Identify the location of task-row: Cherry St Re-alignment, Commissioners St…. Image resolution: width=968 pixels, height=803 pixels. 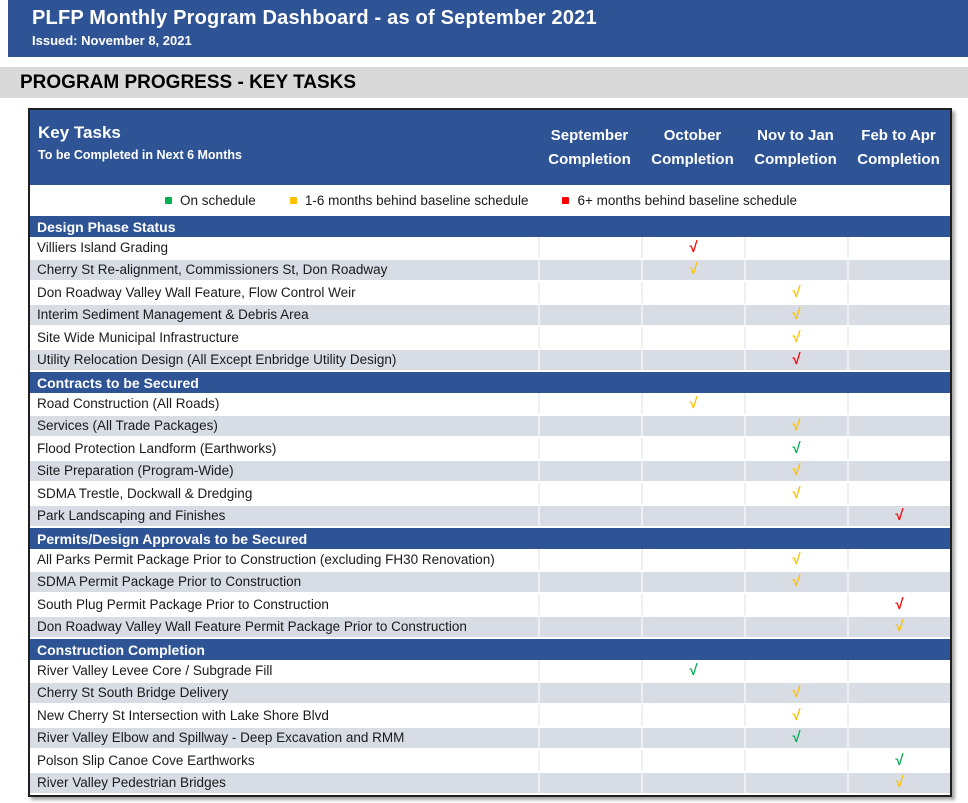
(490, 270).